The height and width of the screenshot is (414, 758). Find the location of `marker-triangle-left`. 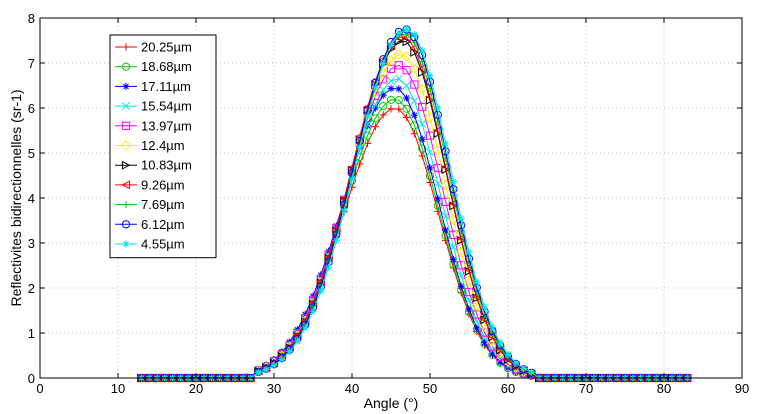

marker-triangle-left is located at coordinates (476, 297).